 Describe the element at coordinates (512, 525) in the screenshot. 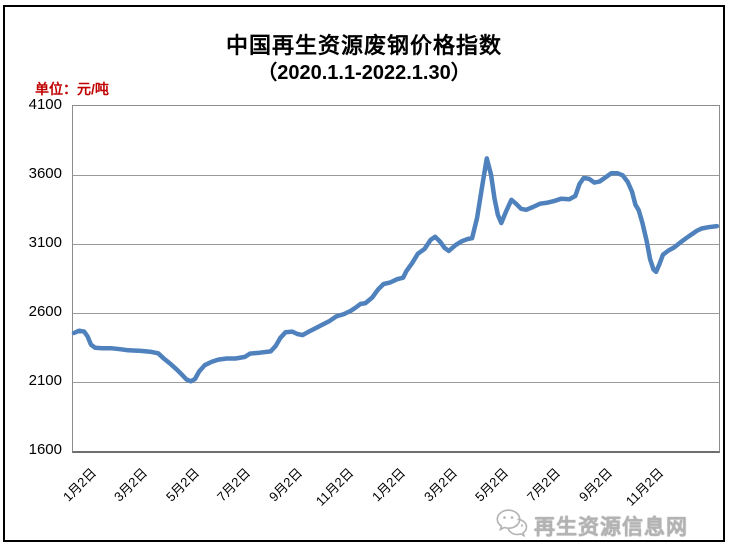

I see `wechat-icon` at that location.